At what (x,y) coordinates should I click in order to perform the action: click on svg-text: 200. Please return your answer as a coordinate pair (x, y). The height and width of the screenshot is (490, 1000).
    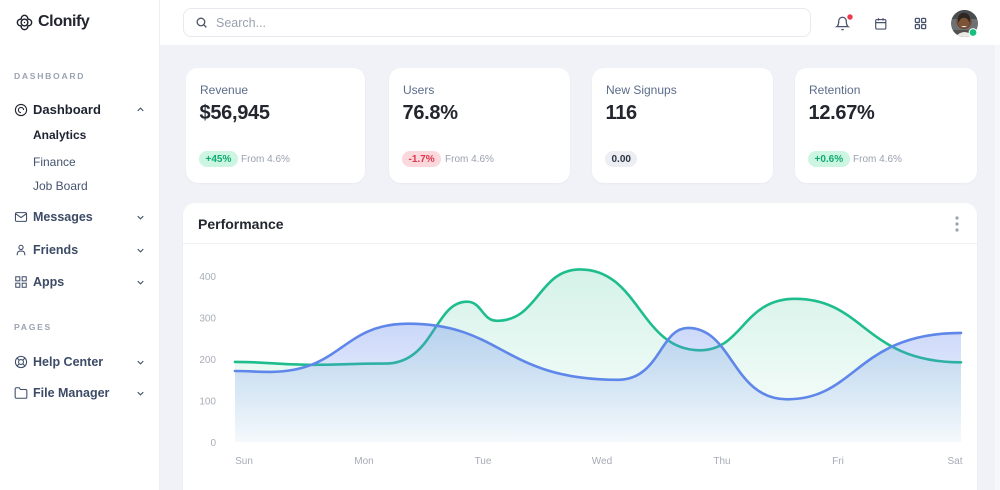
    Looking at the image, I should click on (207, 360).